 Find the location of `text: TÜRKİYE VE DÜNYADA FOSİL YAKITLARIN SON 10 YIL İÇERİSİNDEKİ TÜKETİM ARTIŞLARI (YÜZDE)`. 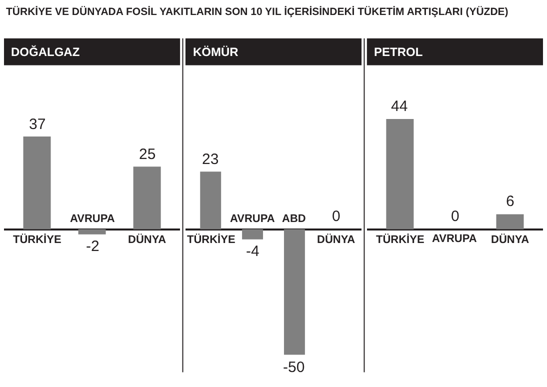

text: TÜRKİYE VE DÜNYADA FOSİL YAKITLARIN SON 10 YIL İÇERİSİNDEKİ TÜKETİM ARTIŞLARI (YÜZDE) is located at coordinates (257, 12).